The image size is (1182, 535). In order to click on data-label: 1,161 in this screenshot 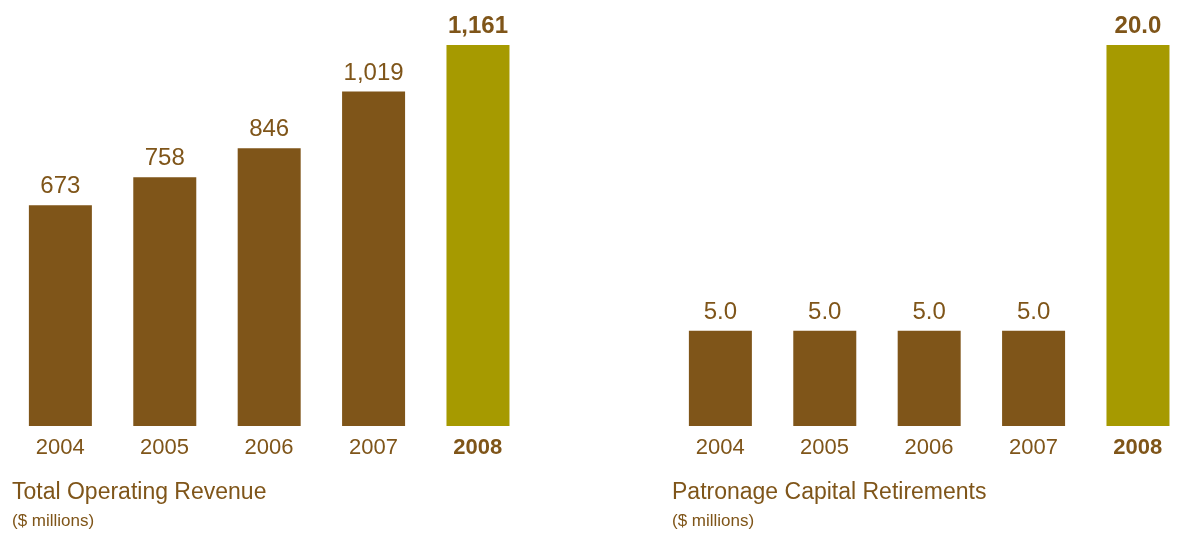, I will do `click(478, 24)`.